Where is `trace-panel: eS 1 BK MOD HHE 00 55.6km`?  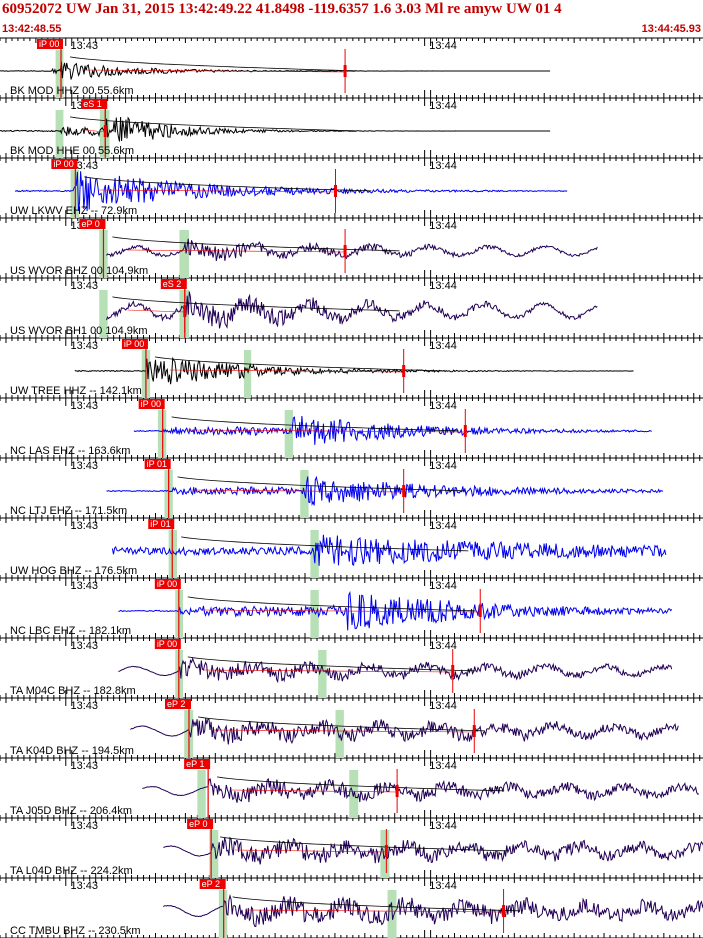
trace-panel: eS 1 BK MOD HHE 00 55.6km is located at coordinates (275, 128).